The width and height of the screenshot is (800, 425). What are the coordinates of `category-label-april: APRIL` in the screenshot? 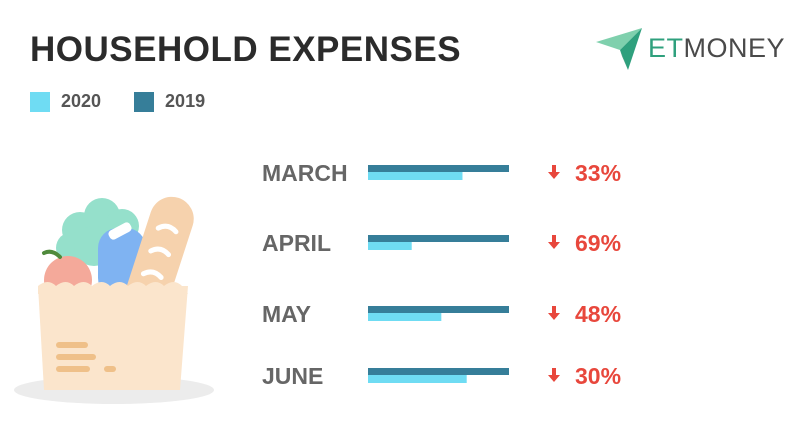 It's located at (296, 243).